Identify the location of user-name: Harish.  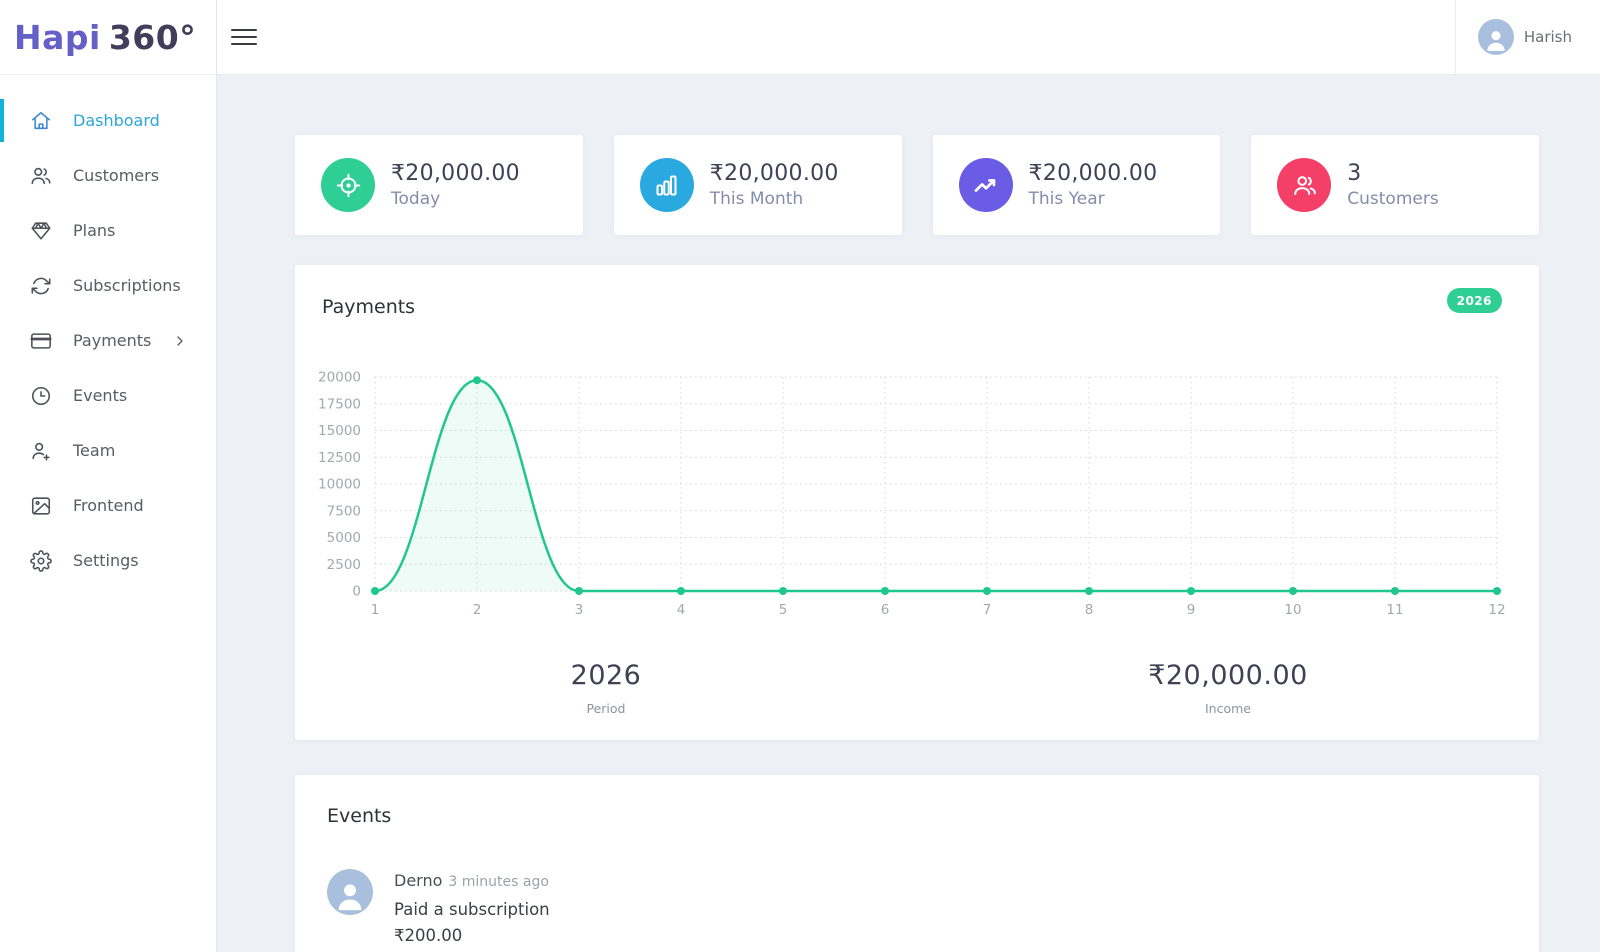
(1547, 37).